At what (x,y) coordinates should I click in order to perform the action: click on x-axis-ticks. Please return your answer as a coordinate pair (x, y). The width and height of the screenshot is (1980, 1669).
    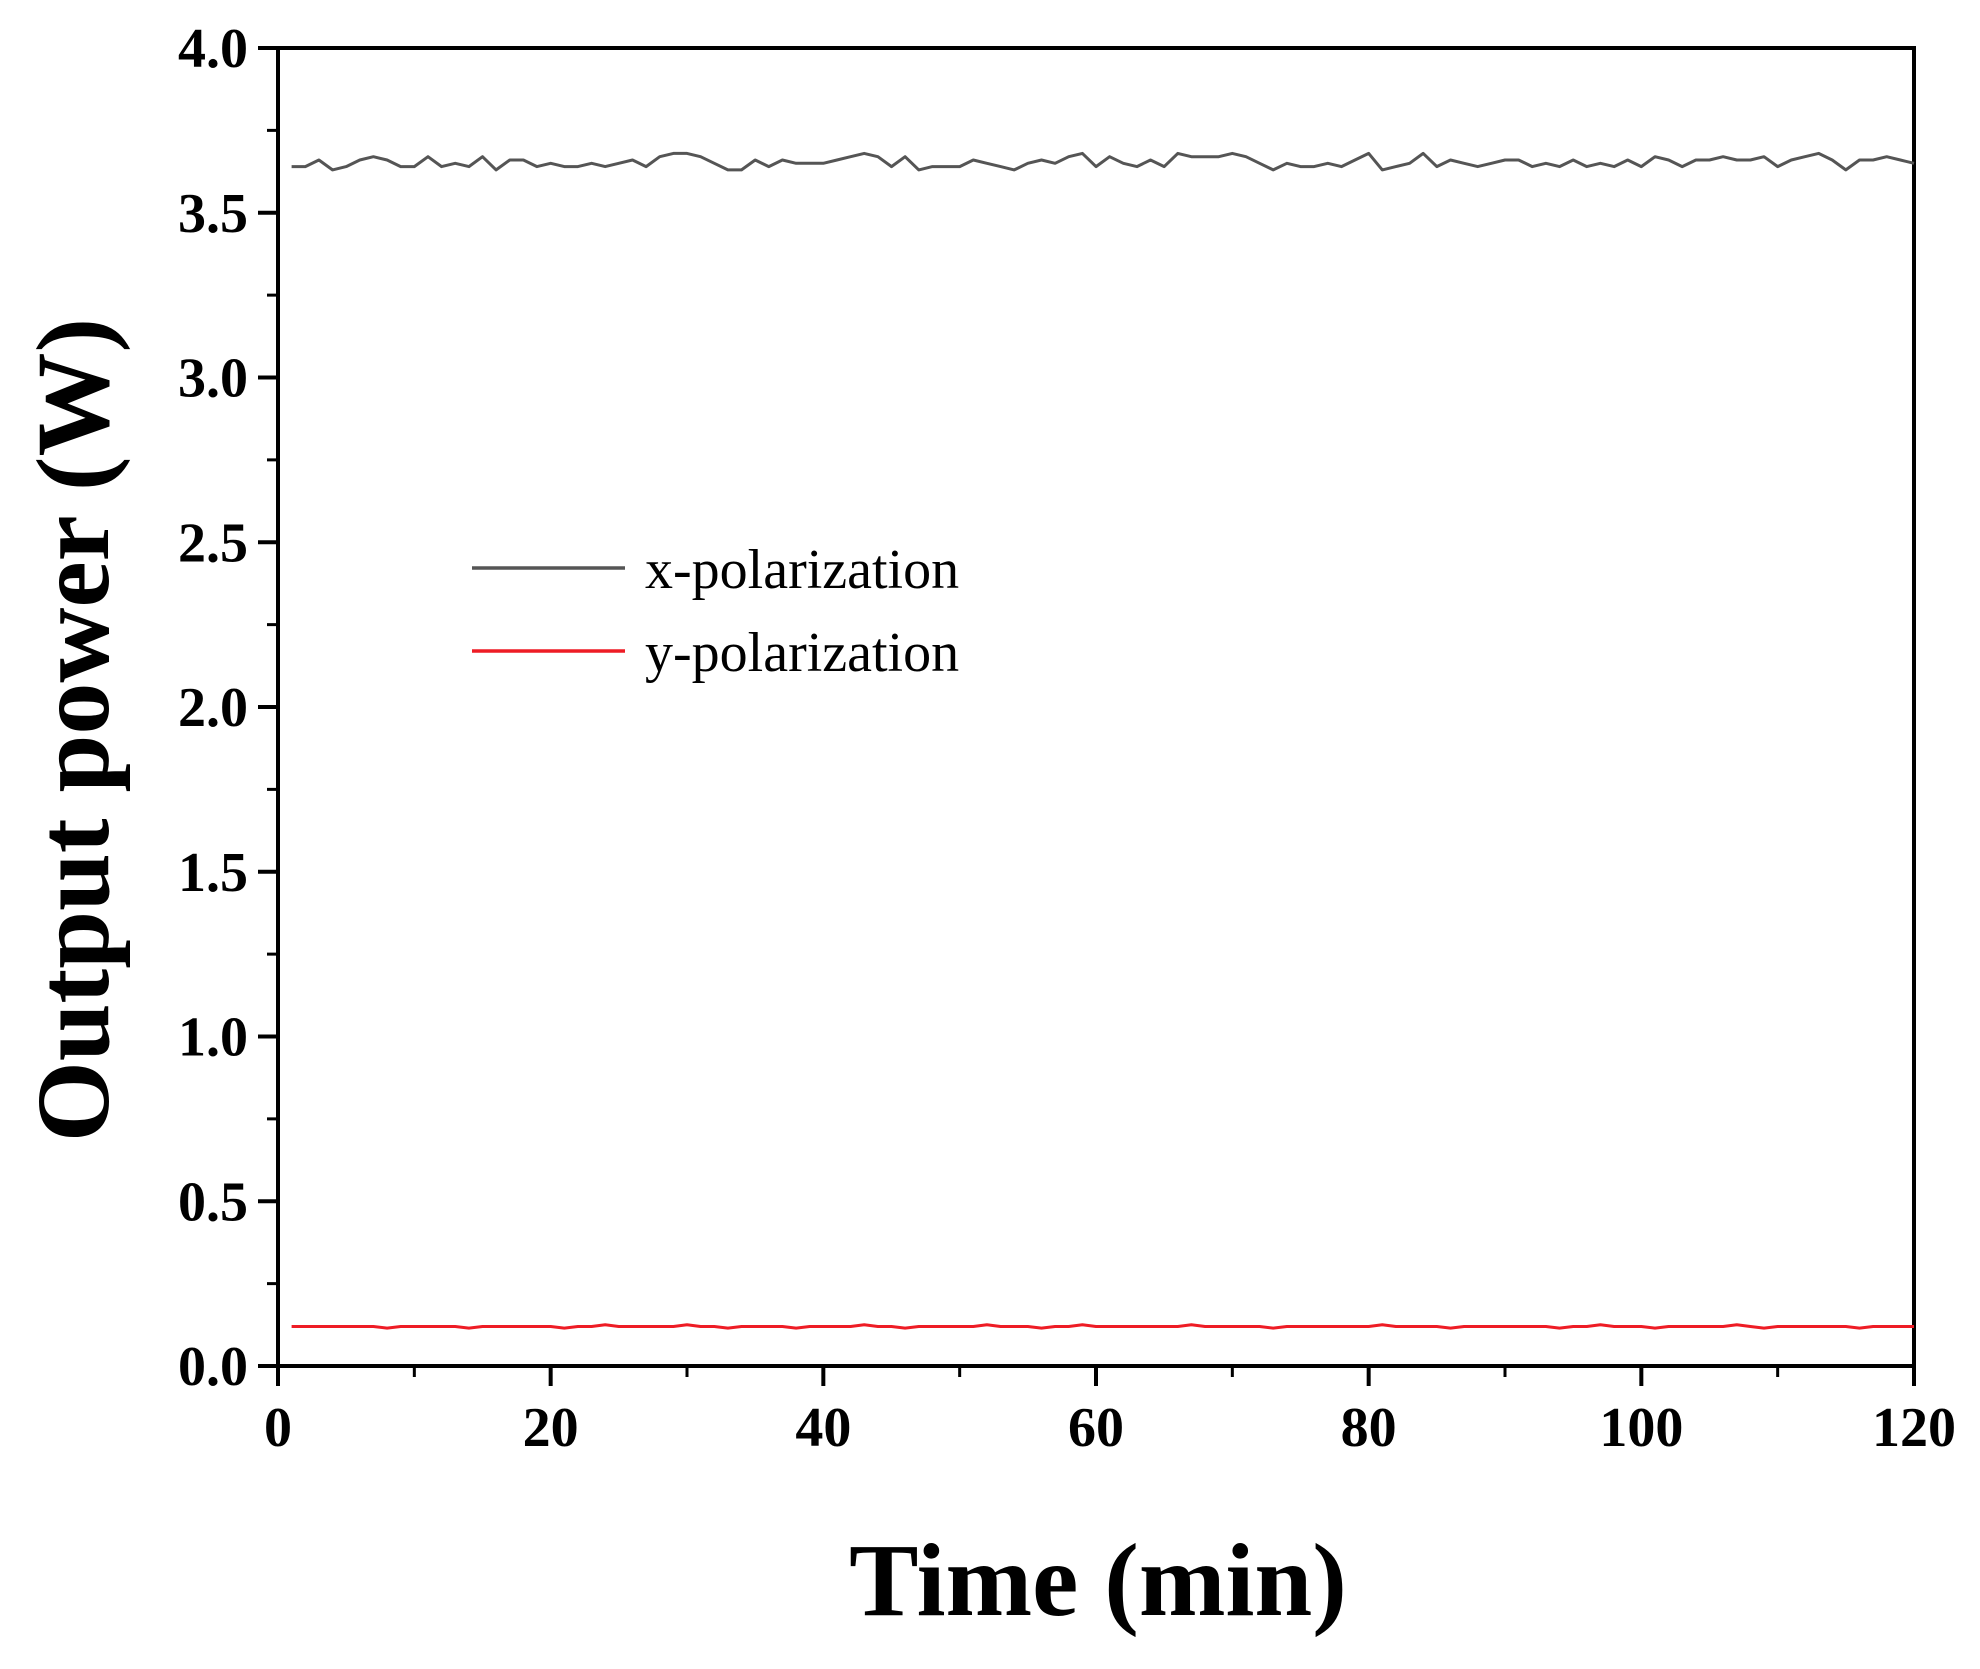
    Looking at the image, I should click on (1096, 1376).